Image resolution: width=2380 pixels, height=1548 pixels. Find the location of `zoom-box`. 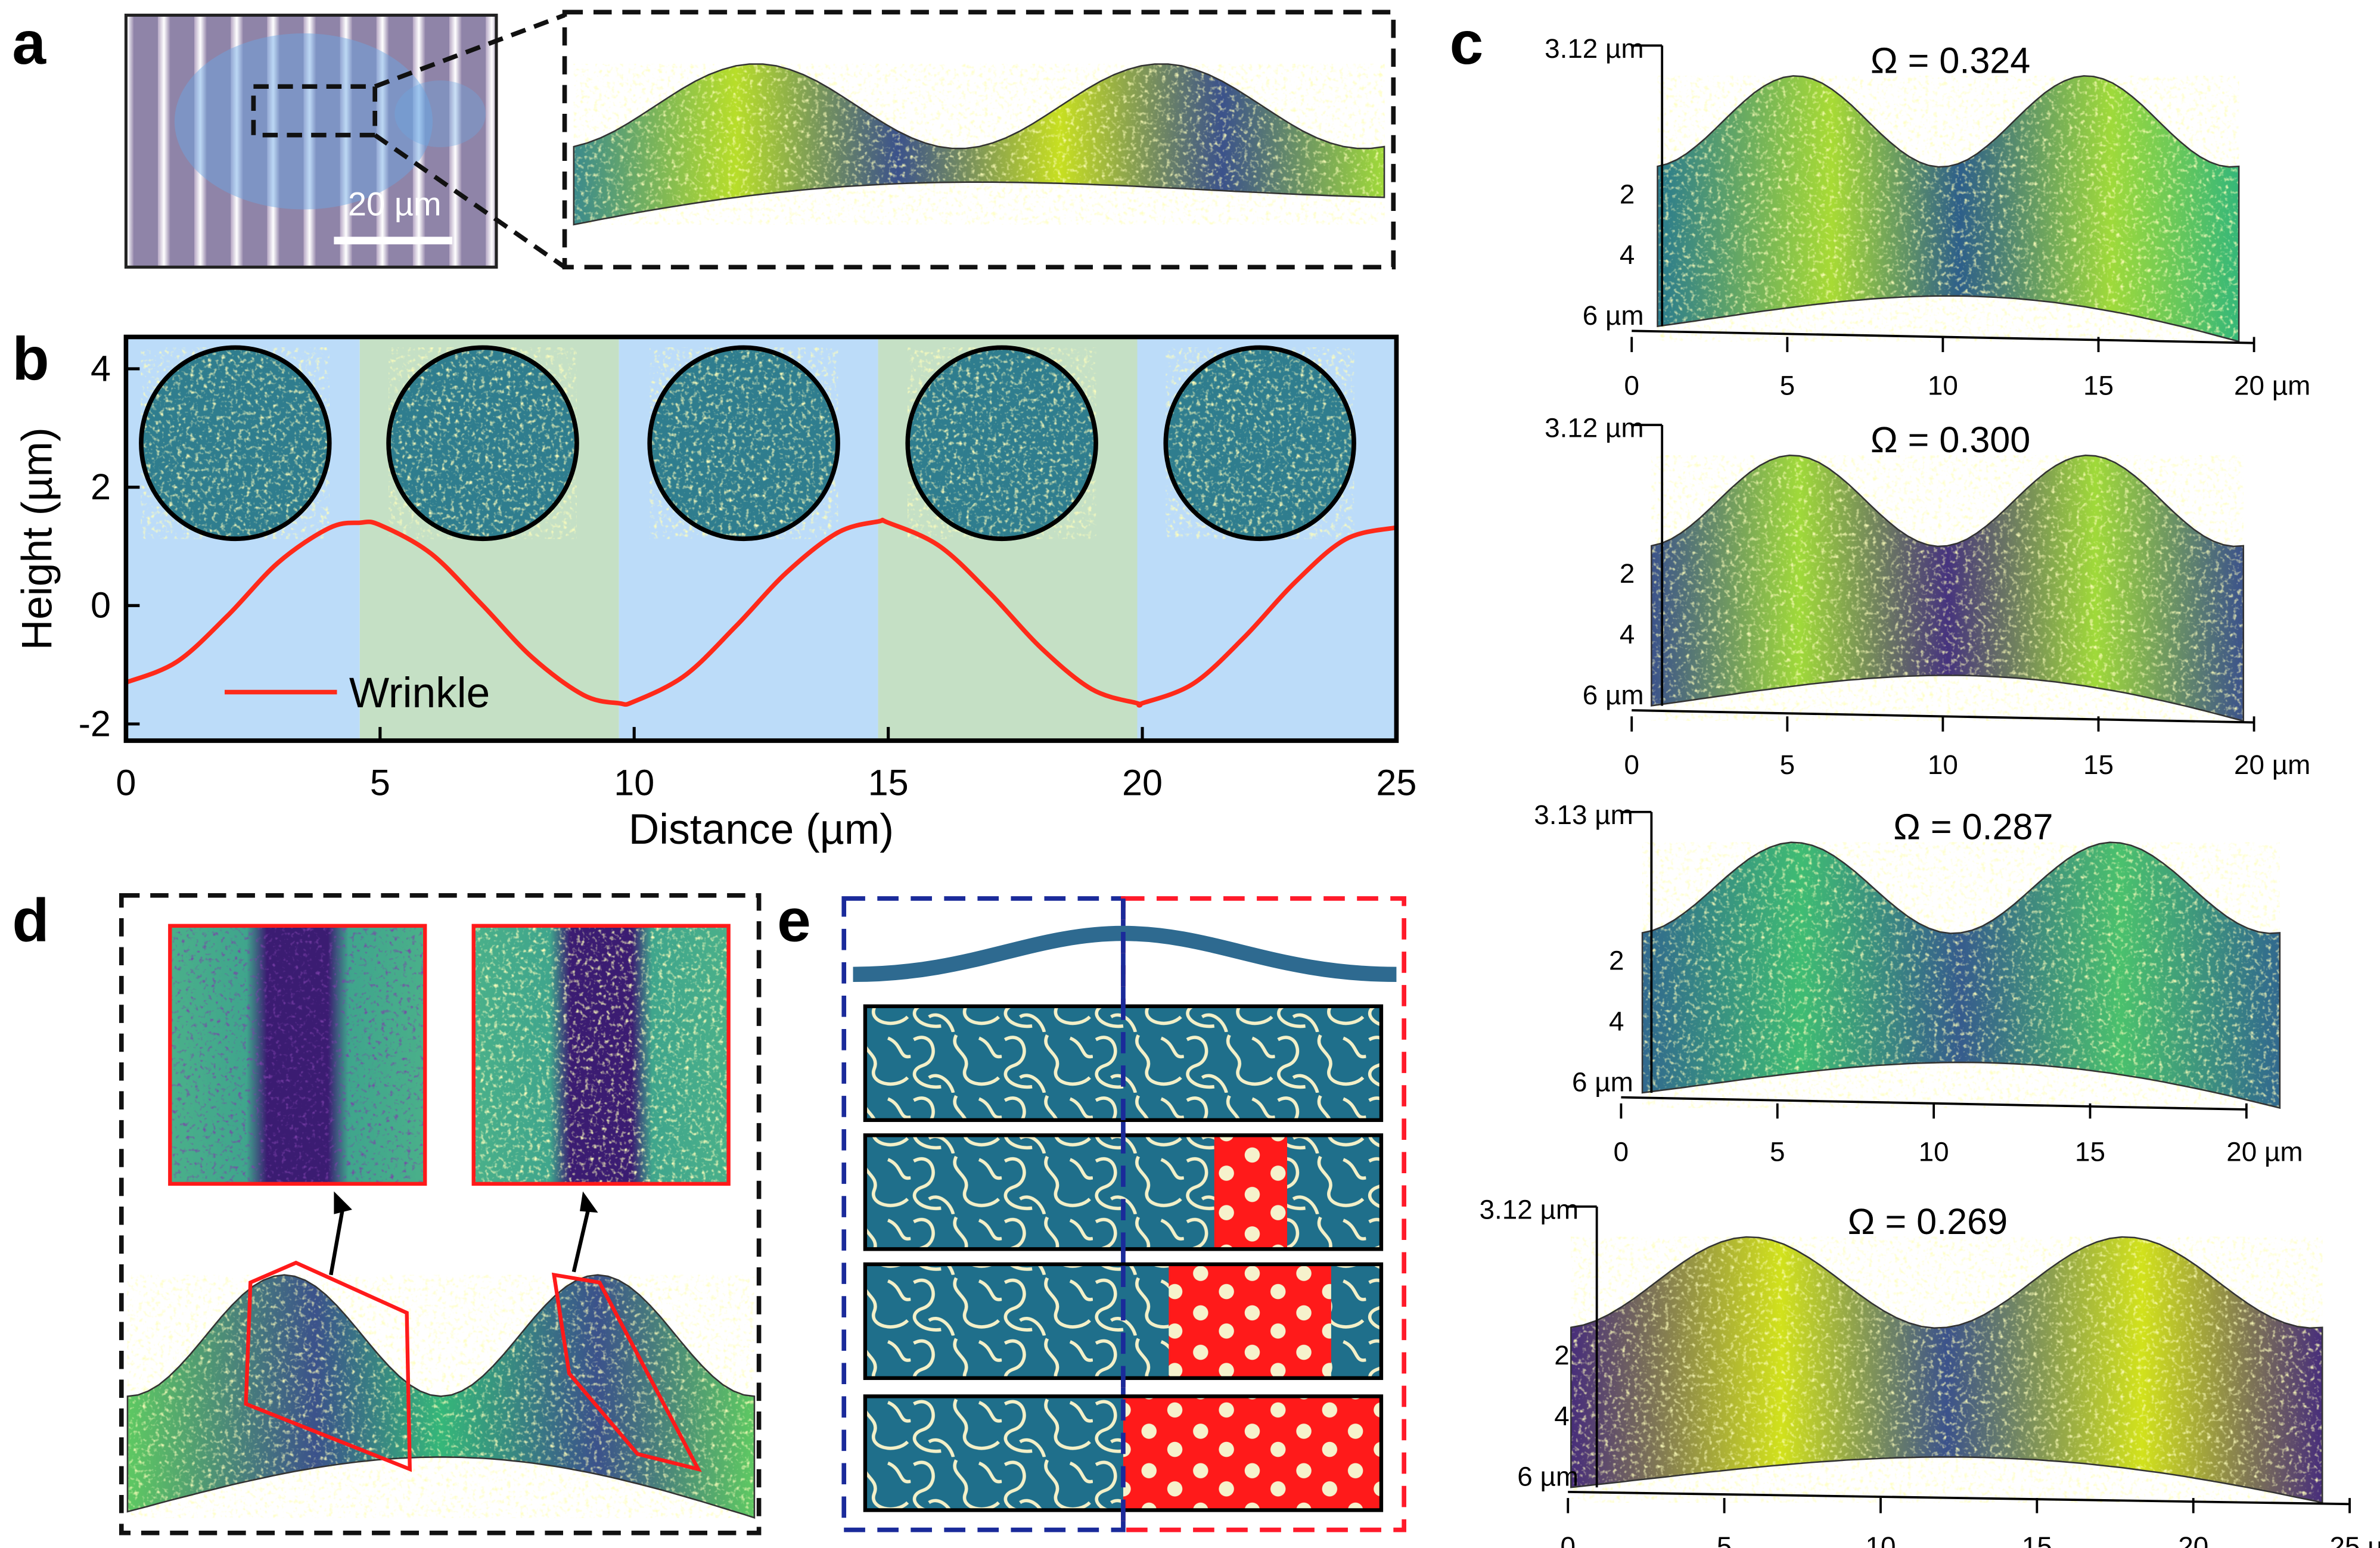

zoom-box is located at coordinates (979, 140).